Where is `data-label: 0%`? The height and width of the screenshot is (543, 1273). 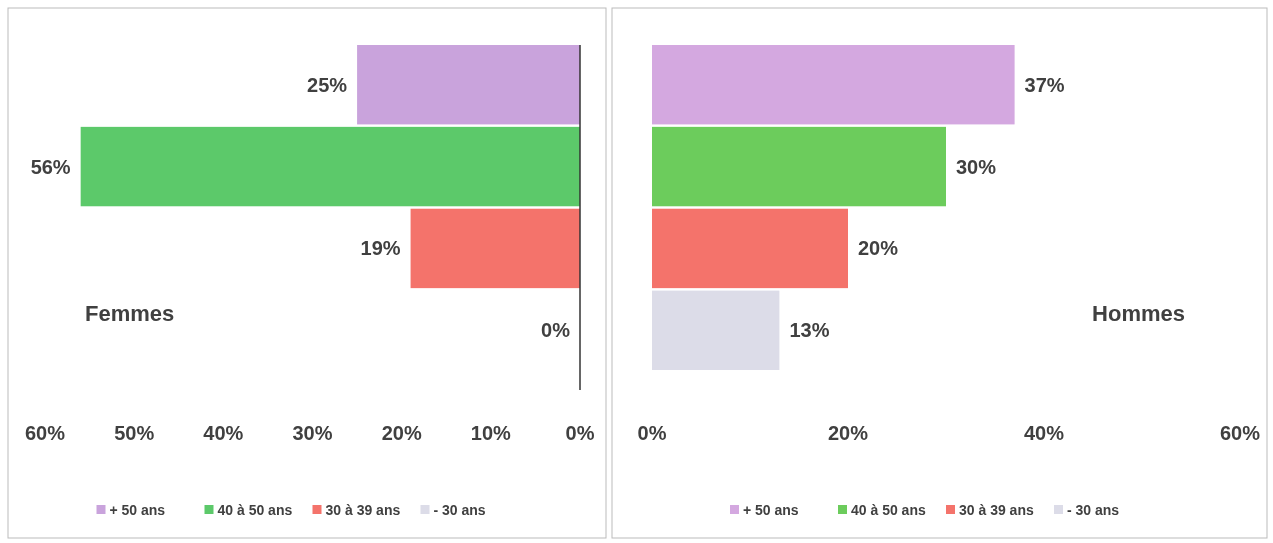
data-label: 0% is located at coordinates (556, 330).